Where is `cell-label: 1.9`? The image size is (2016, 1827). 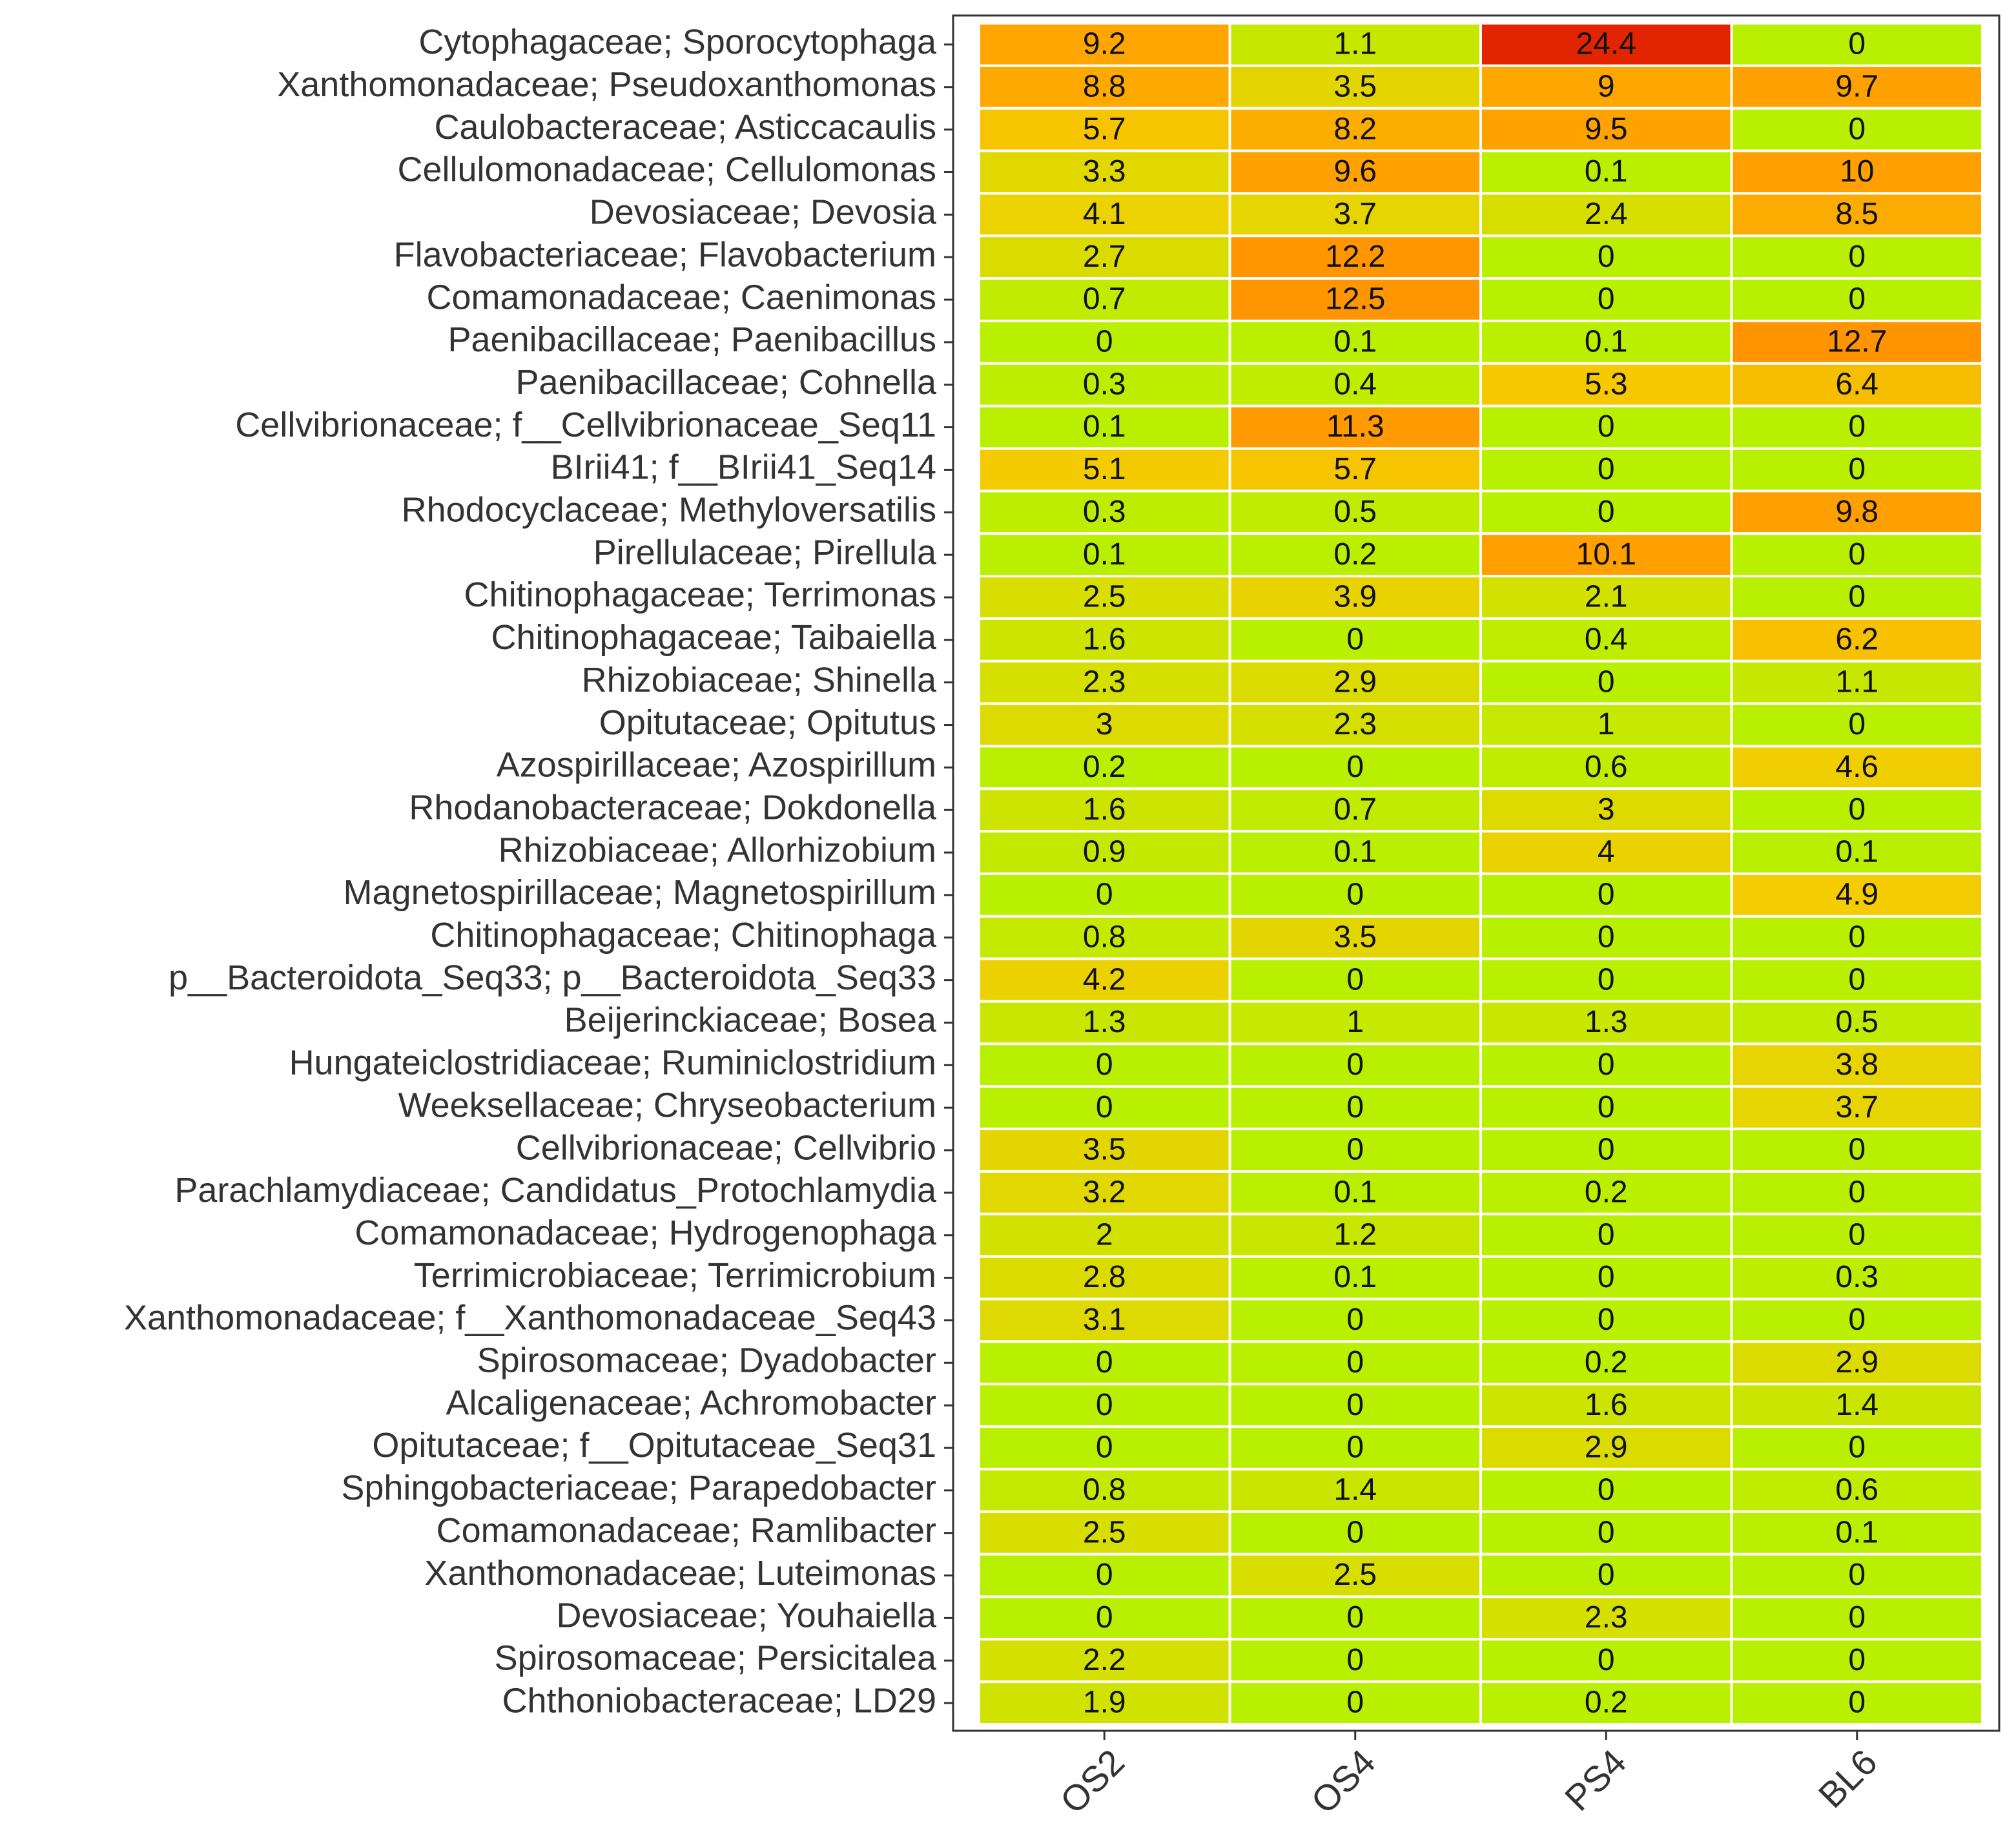 cell-label: 1.9 is located at coordinates (1104, 1703).